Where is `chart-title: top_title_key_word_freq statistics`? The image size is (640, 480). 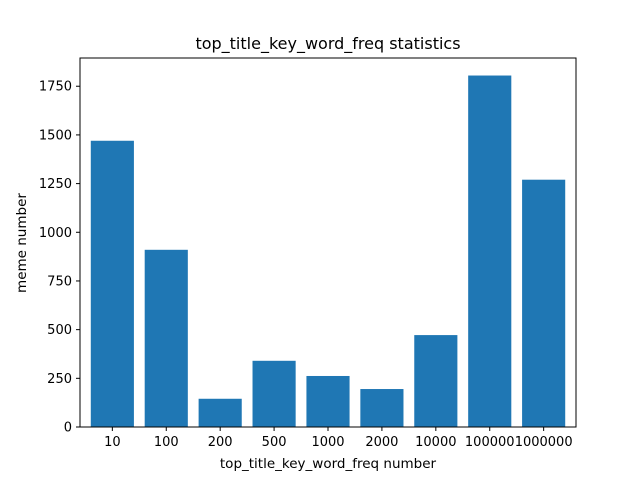 chart-title: top_title_key_word_freq statistics is located at coordinates (327, 44).